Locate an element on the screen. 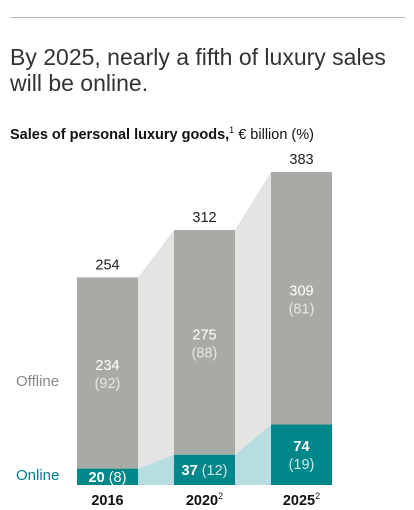  x-tick-2016: 2016 is located at coordinates (107, 501).